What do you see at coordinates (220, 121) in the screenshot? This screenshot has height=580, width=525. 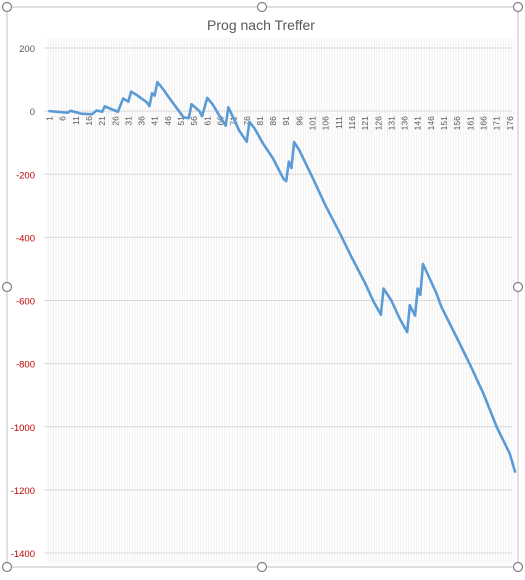 I see `x-tick-label: 66` at bounding box center [220, 121].